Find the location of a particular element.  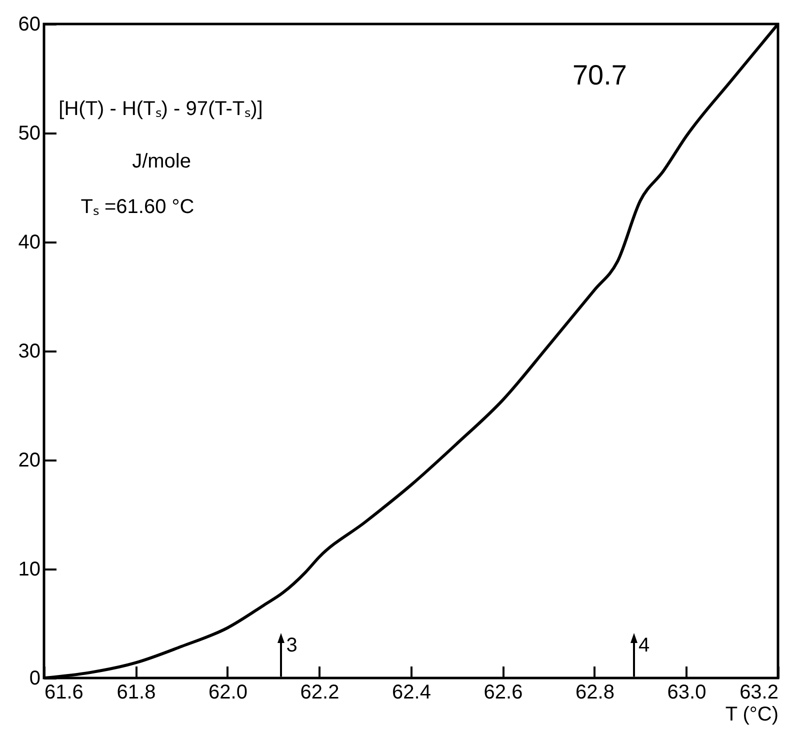

annotation: J/mole is located at coordinates (161, 161).